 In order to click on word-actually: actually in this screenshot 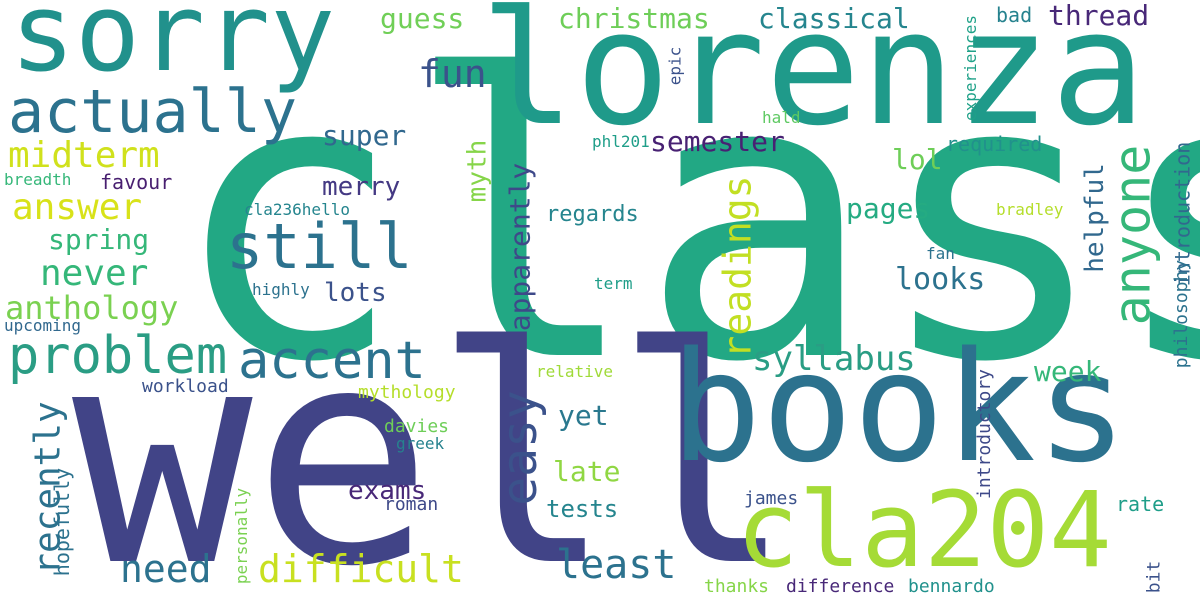, I will do `click(152, 112)`.